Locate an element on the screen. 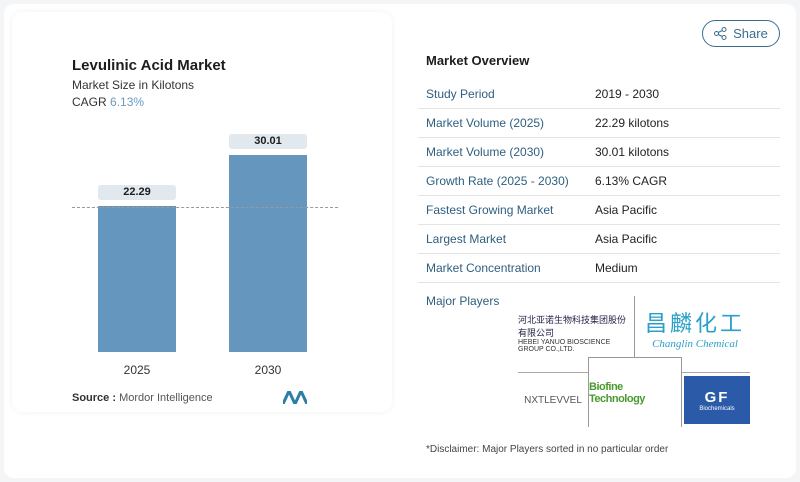  mordor-logo-icon is located at coordinates (295, 397).